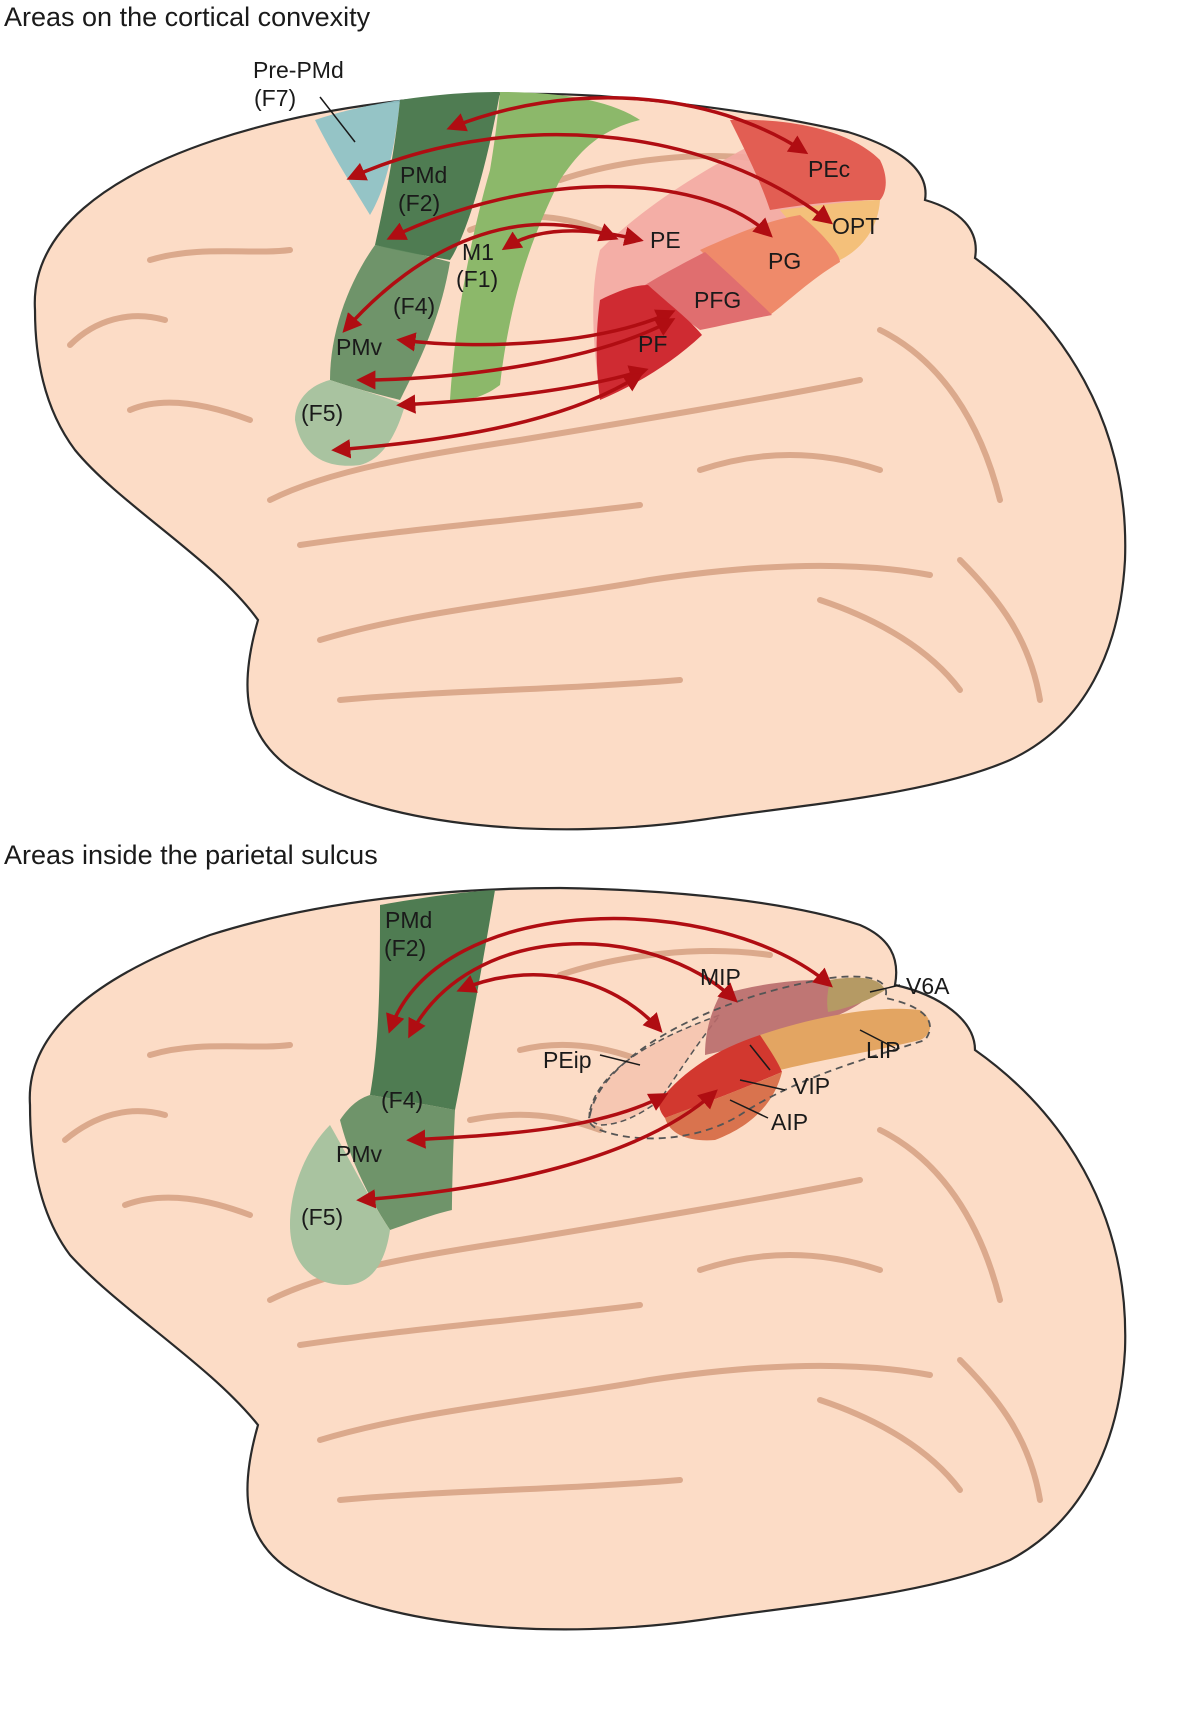 The width and height of the screenshot is (1177, 1717). Describe the element at coordinates (594, 1062) in the screenshot. I see `bottom-arrows` at that location.